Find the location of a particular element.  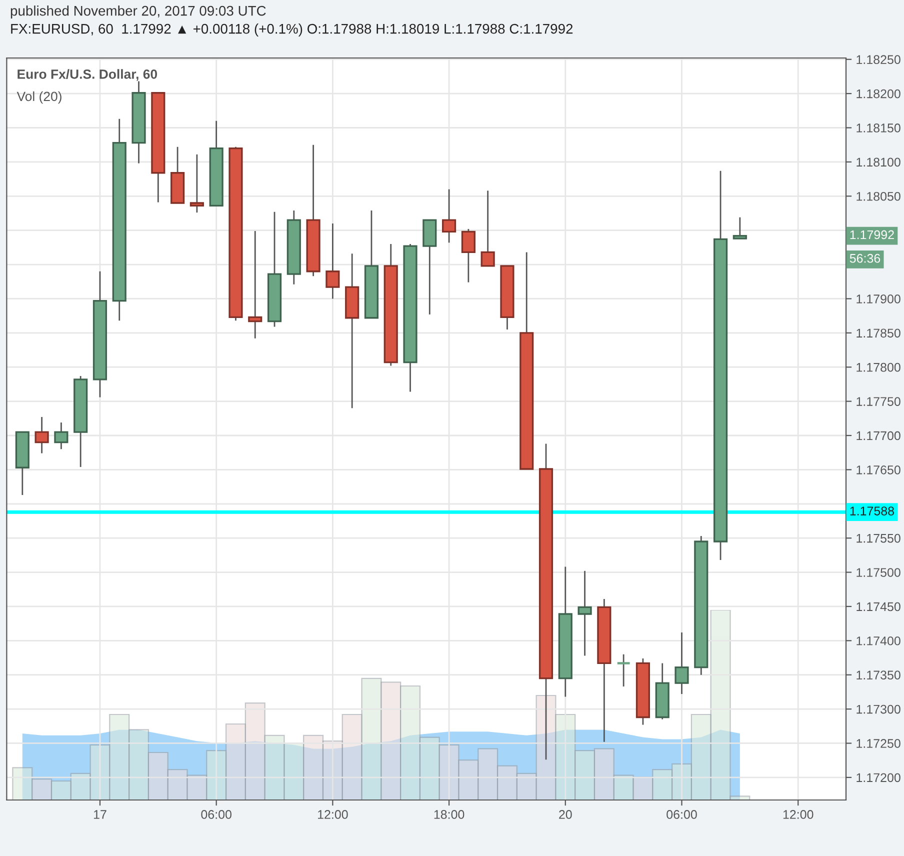

x-tick-label: 18:00 is located at coordinates (449, 814).